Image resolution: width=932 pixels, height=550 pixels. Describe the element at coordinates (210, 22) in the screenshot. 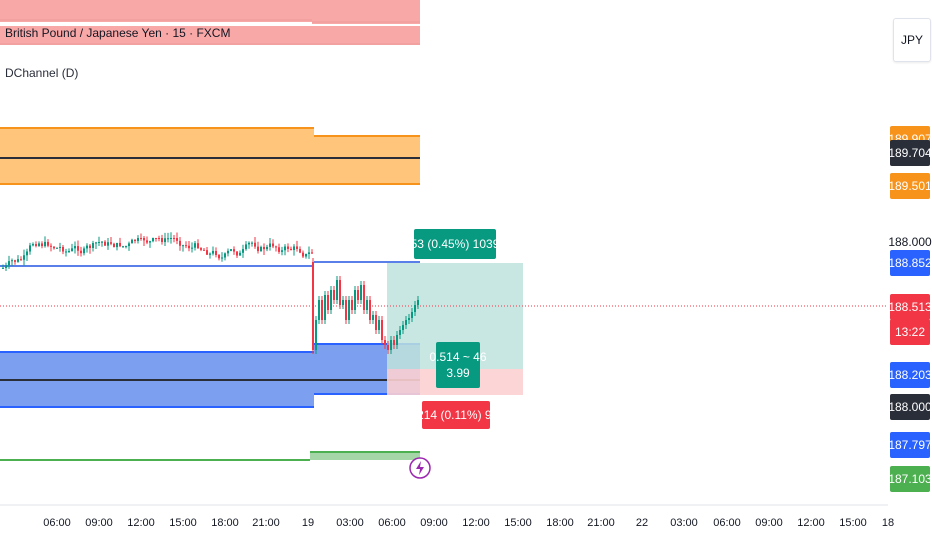

I see `red-channel-band` at that location.